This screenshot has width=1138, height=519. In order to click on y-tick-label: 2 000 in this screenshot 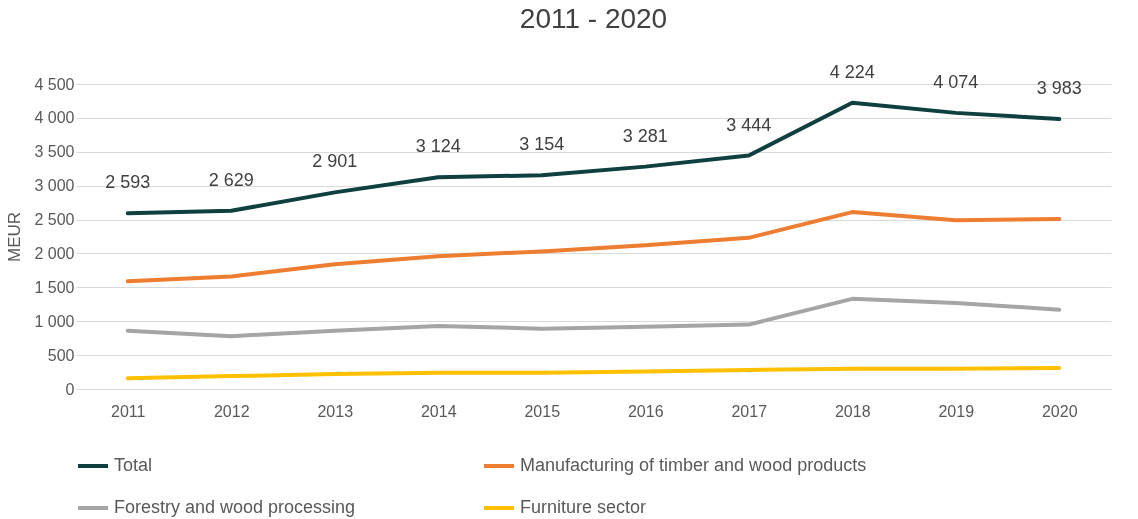, I will do `click(54, 253)`.